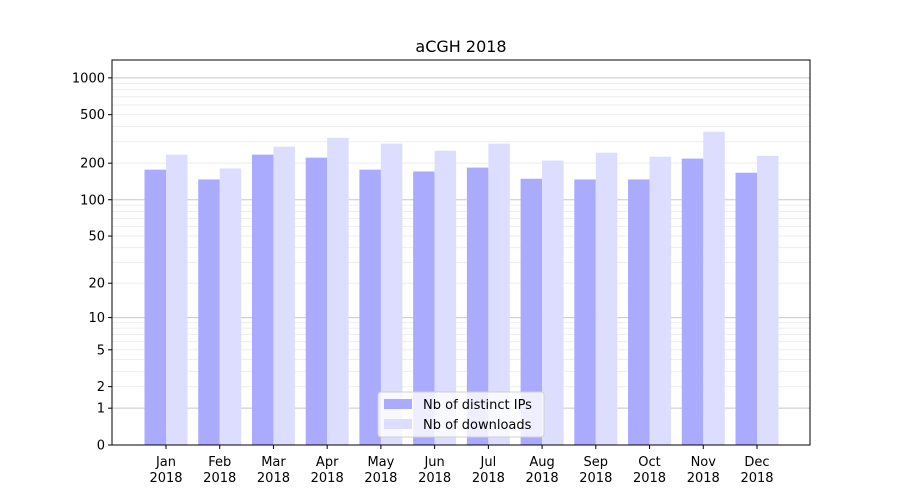 The height and width of the screenshot is (504, 900). What do you see at coordinates (273, 462) in the screenshot?
I see `x-tick-label-line: Mar` at bounding box center [273, 462].